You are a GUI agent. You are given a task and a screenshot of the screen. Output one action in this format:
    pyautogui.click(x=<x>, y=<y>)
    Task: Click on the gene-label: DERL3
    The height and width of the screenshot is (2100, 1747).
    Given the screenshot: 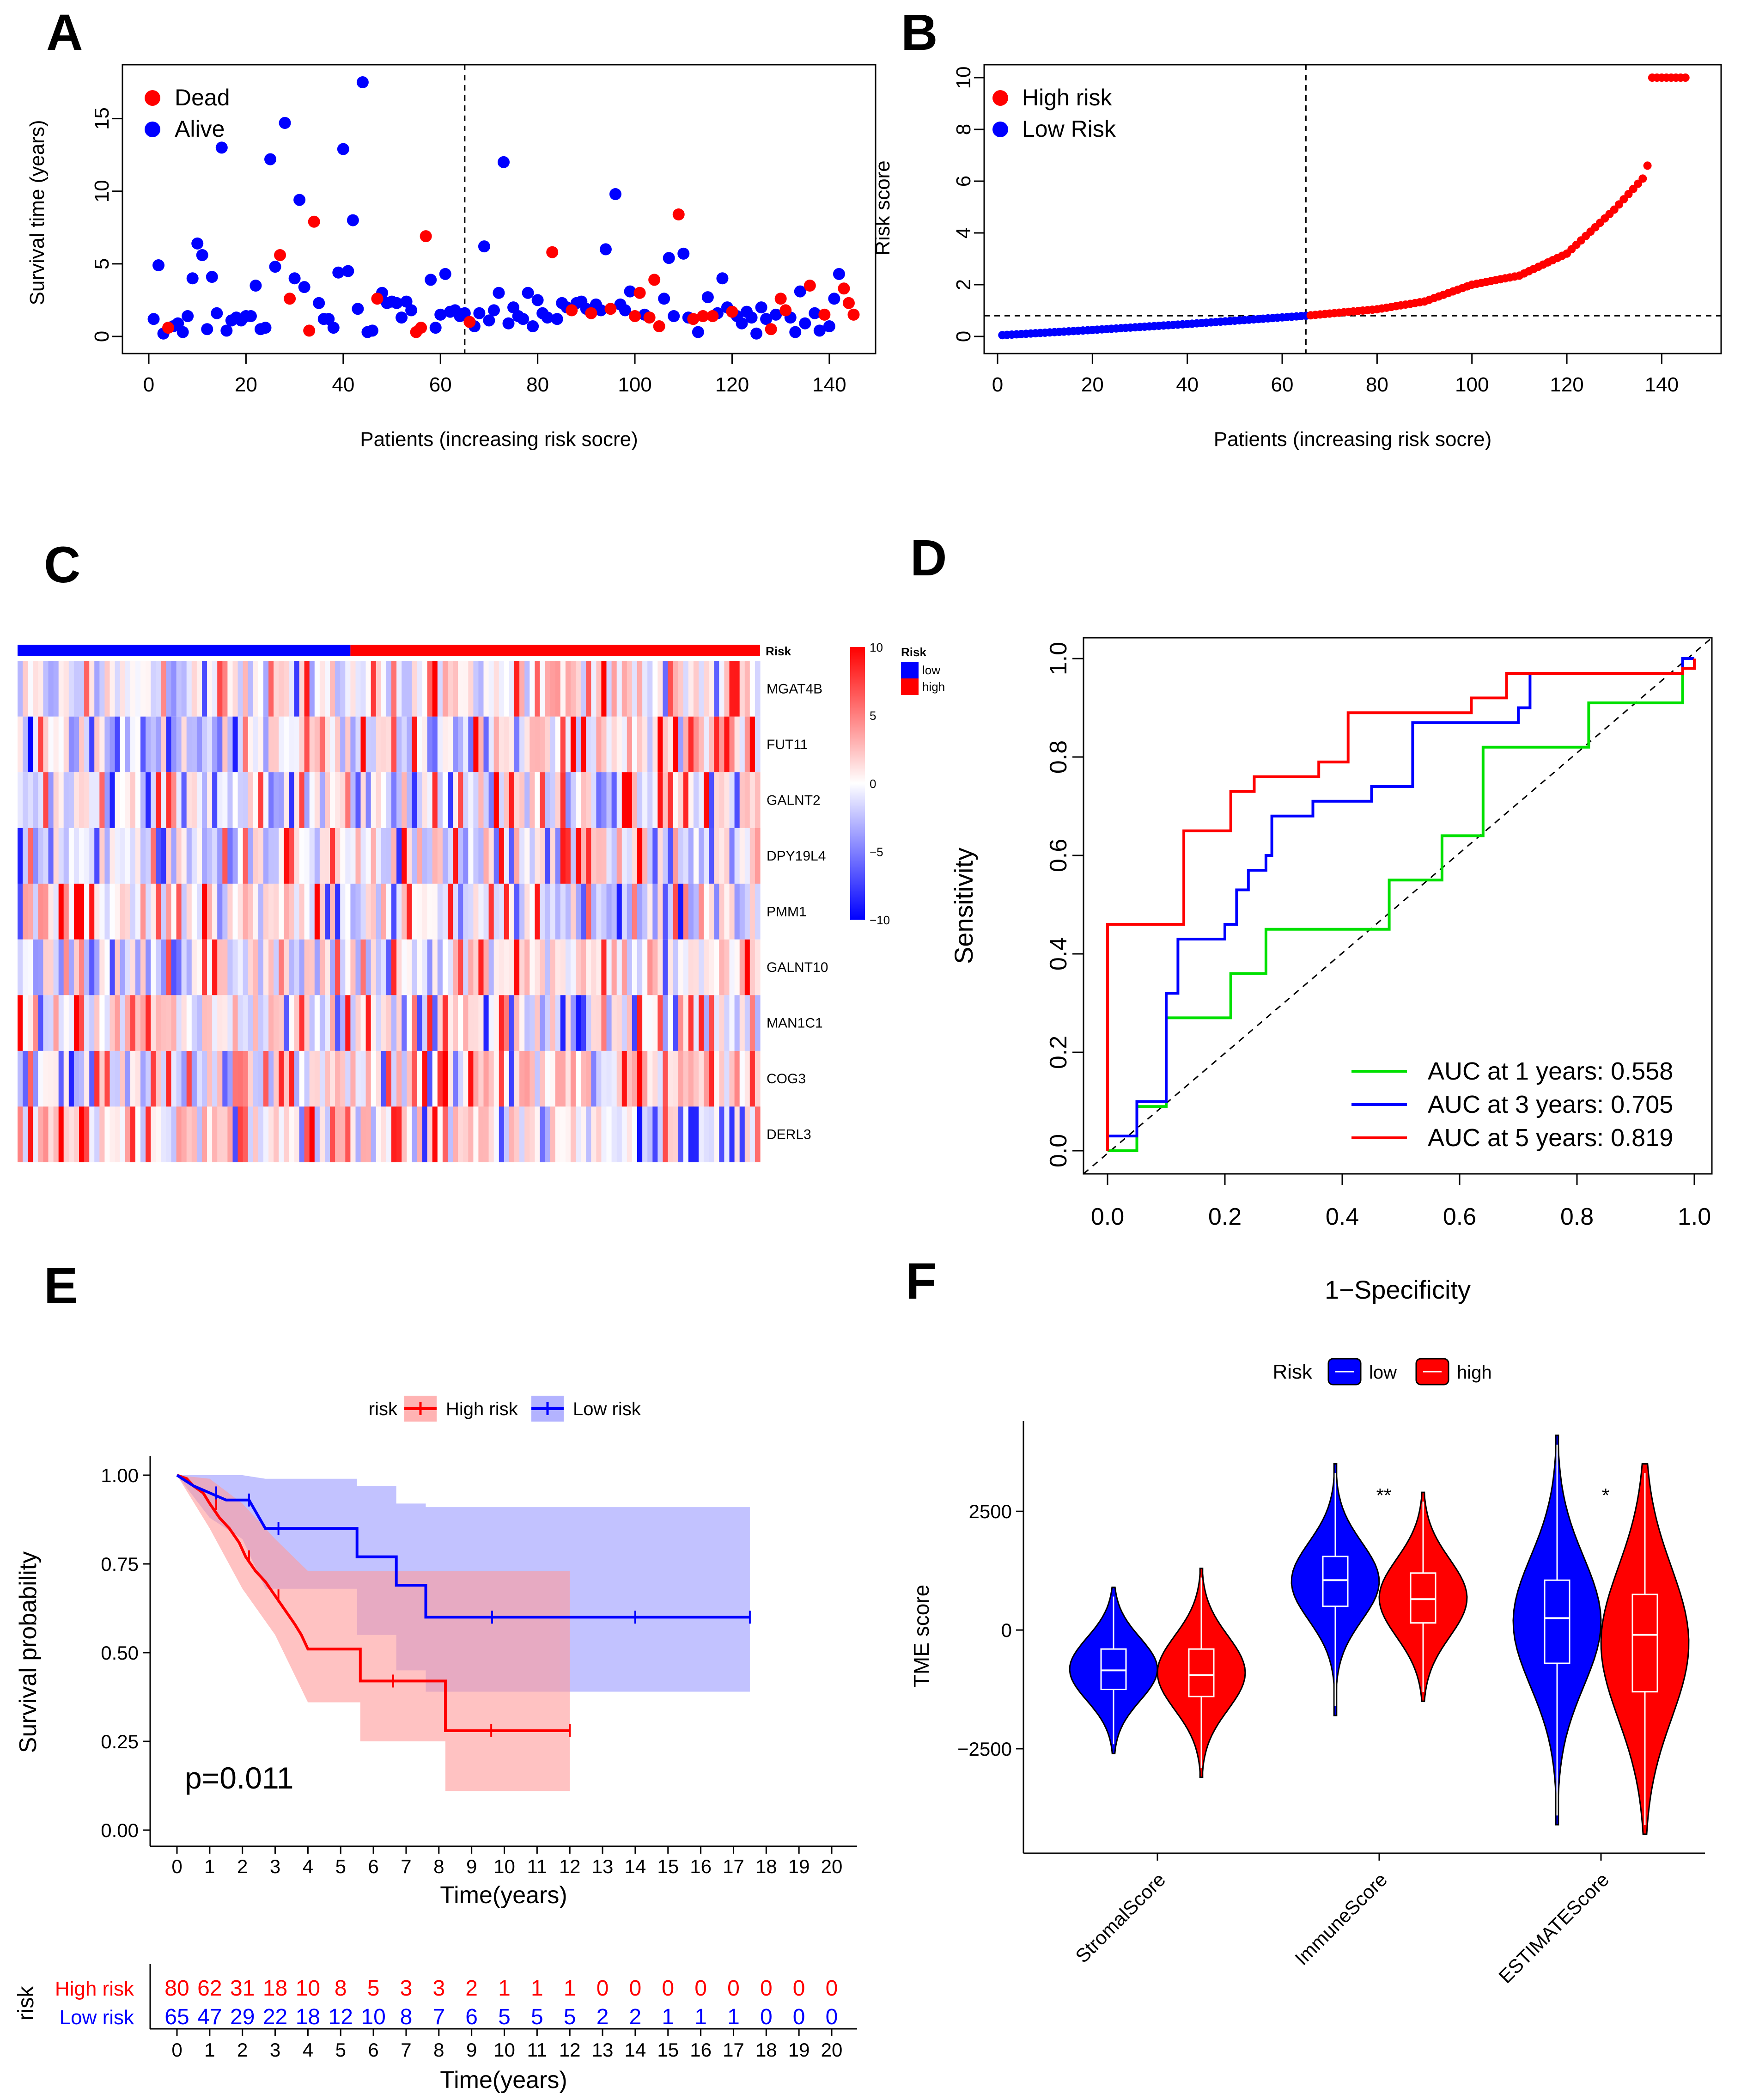 What is the action you would take?
    pyautogui.click(x=789, y=1135)
    